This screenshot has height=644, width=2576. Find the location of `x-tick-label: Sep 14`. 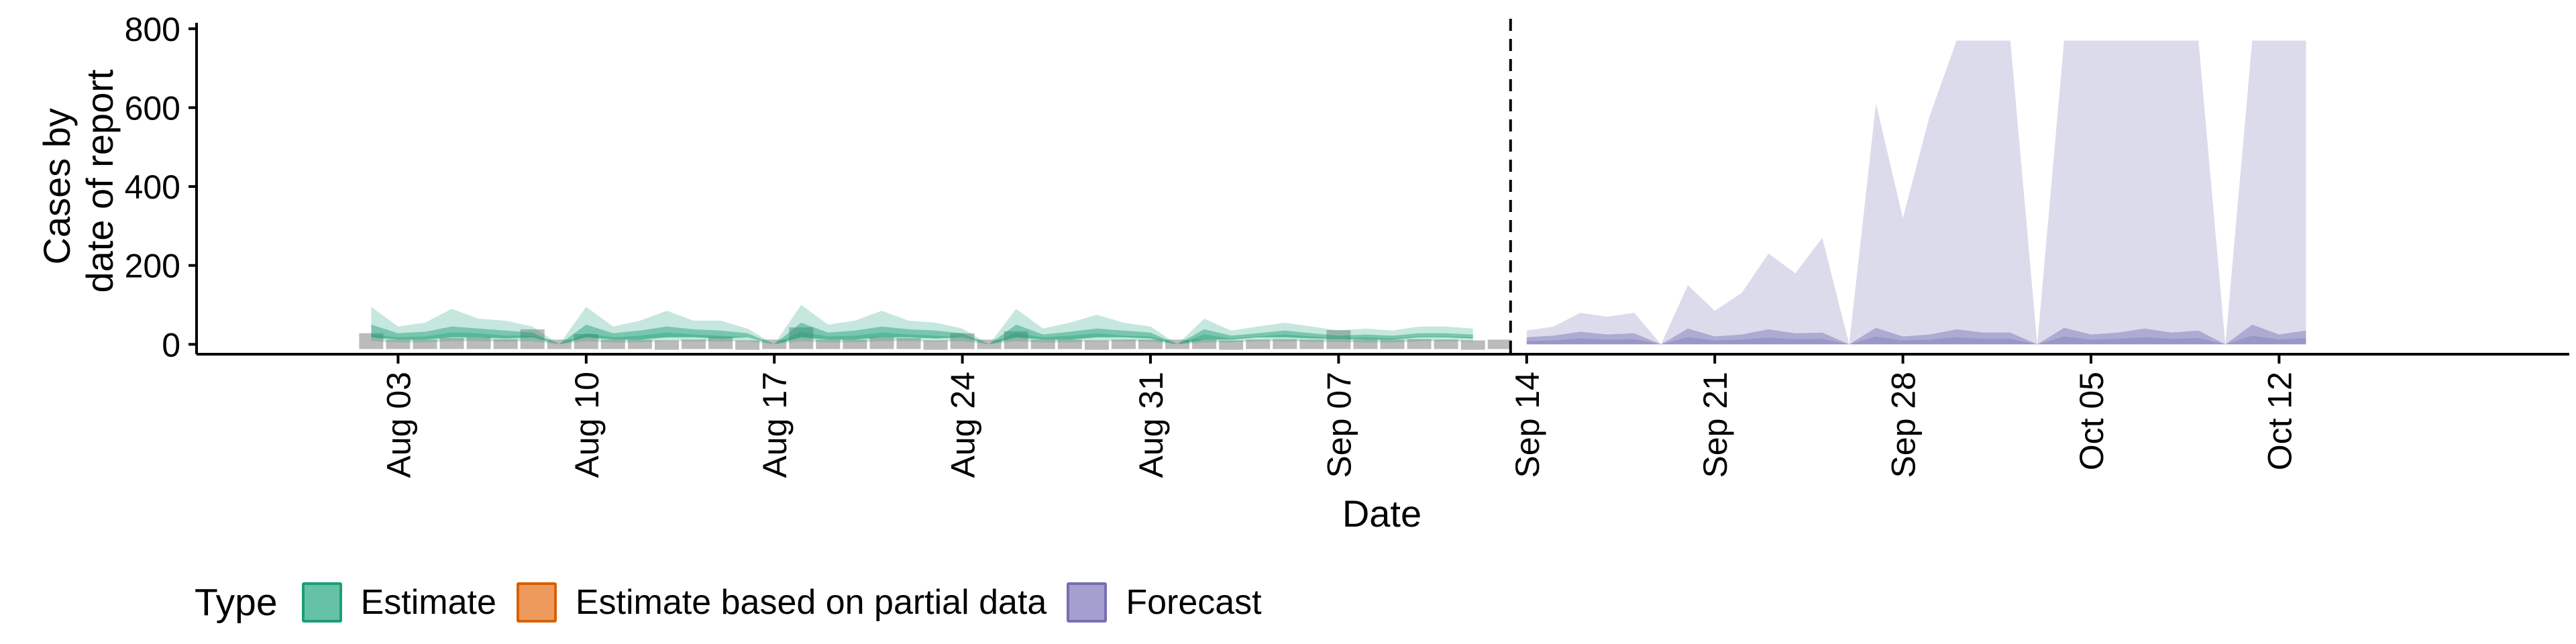

x-tick-label: Sep 14 is located at coordinates (1527, 425).